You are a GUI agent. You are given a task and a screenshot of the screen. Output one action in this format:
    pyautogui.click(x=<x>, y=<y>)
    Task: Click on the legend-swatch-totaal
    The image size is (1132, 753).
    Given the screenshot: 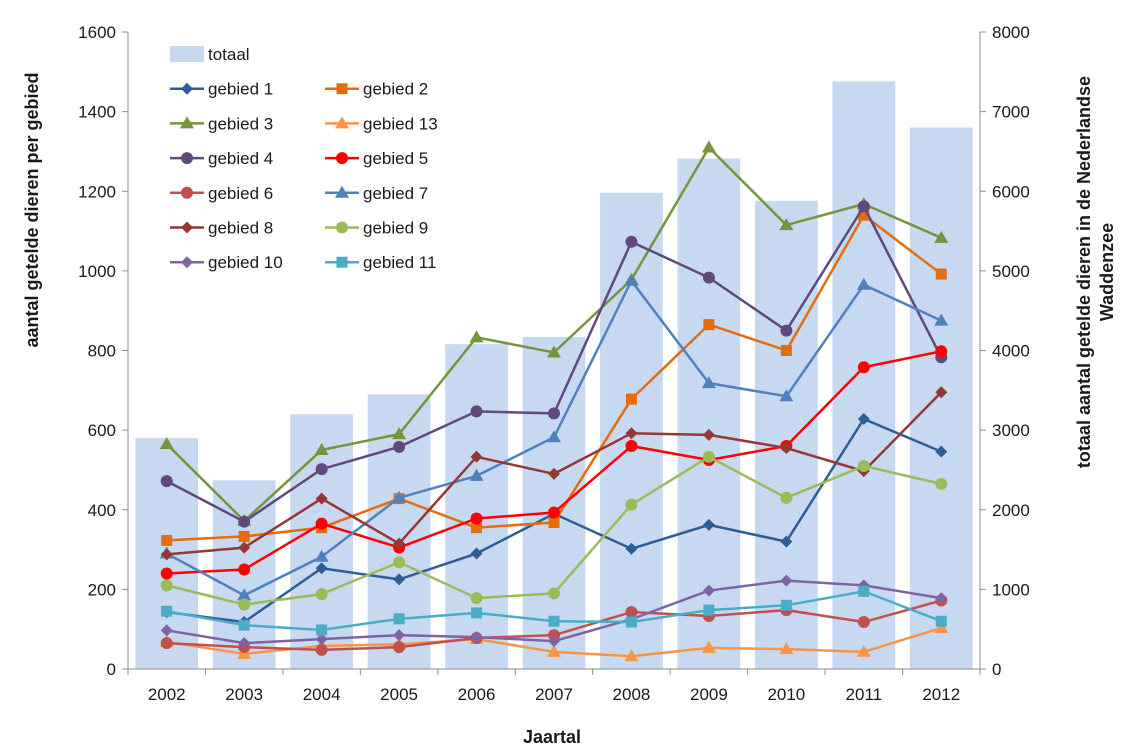 What is the action you would take?
    pyautogui.click(x=187, y=54)
    